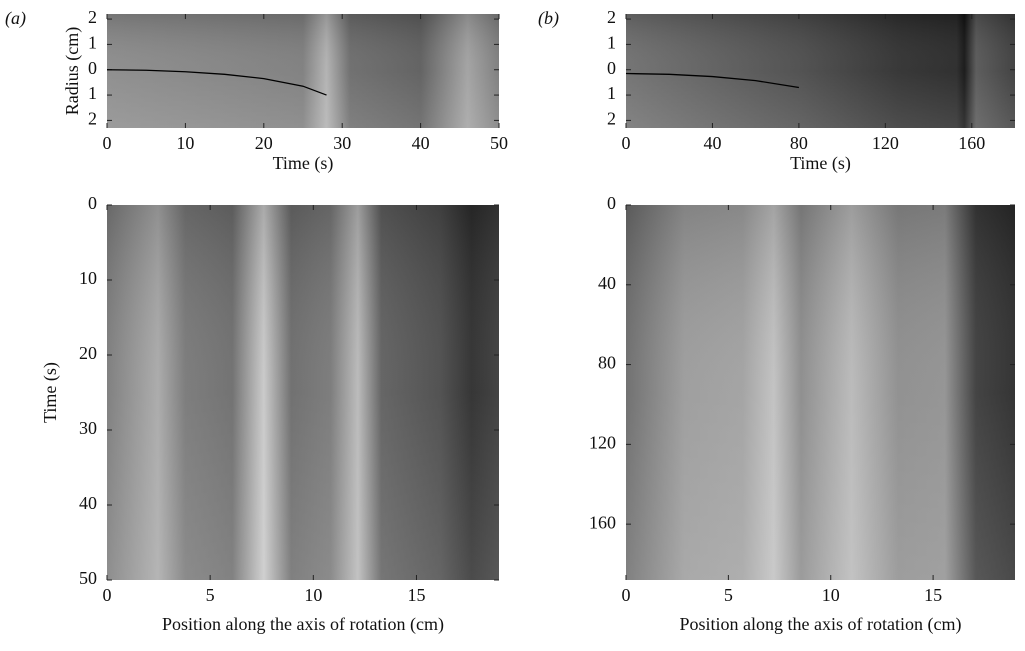  I want to click on panel-label: (a), so click(15, 18).